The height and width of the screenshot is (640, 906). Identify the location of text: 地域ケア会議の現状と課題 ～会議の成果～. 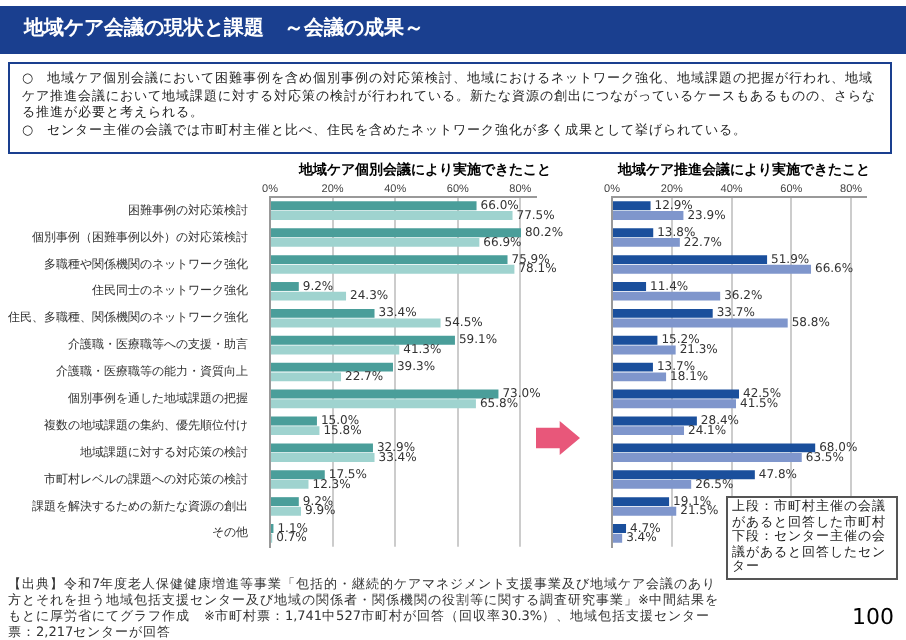
(453, 30).